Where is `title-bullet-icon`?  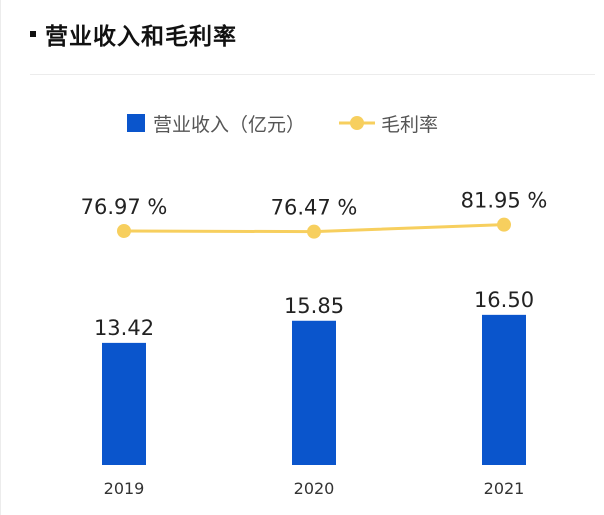
title-bullet-icon is located at coordinates (33, 34).